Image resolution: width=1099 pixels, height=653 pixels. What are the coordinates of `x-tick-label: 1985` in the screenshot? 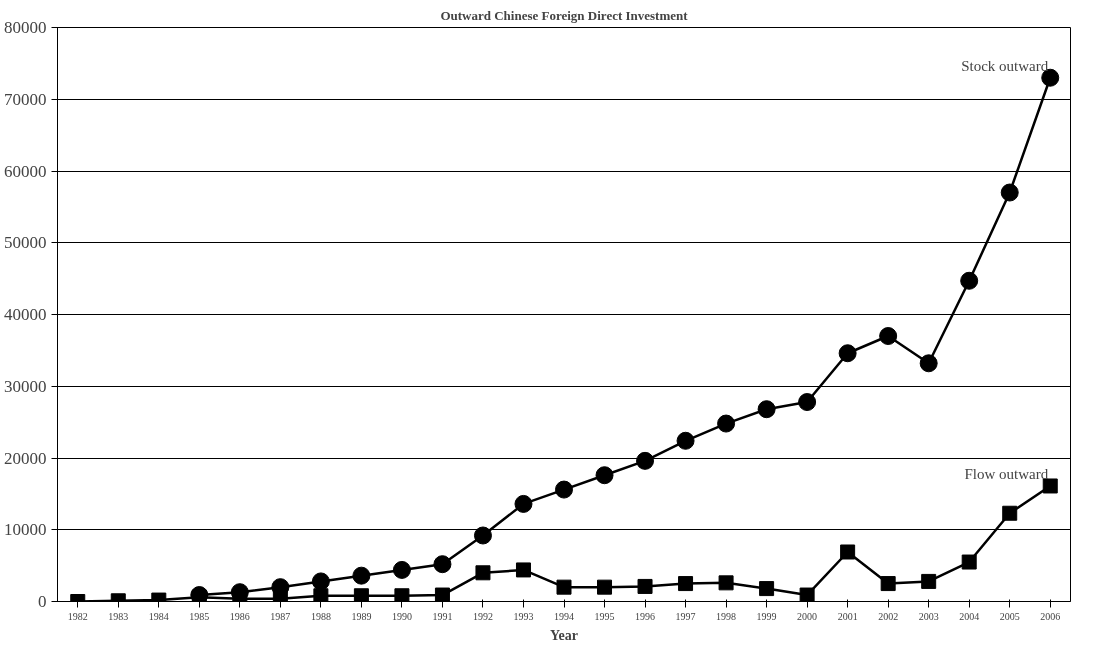 It's located at (199, 616).